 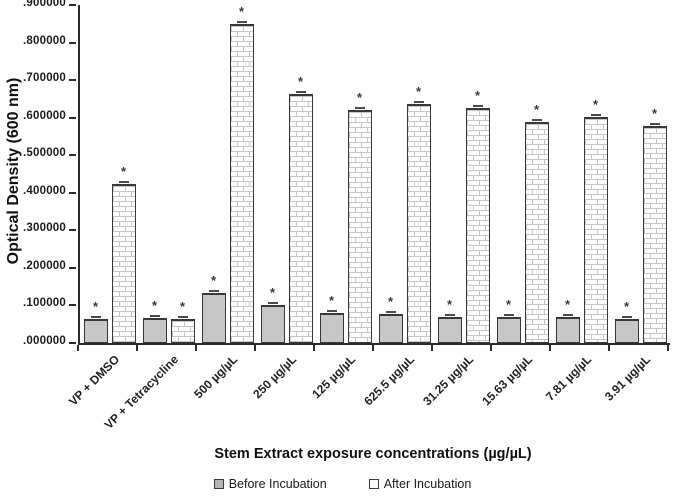 What do you see at coordinates (373, 484) in the screenshot?
I see `legend-swatch-brick-icon` at bounding box center [373, 484].